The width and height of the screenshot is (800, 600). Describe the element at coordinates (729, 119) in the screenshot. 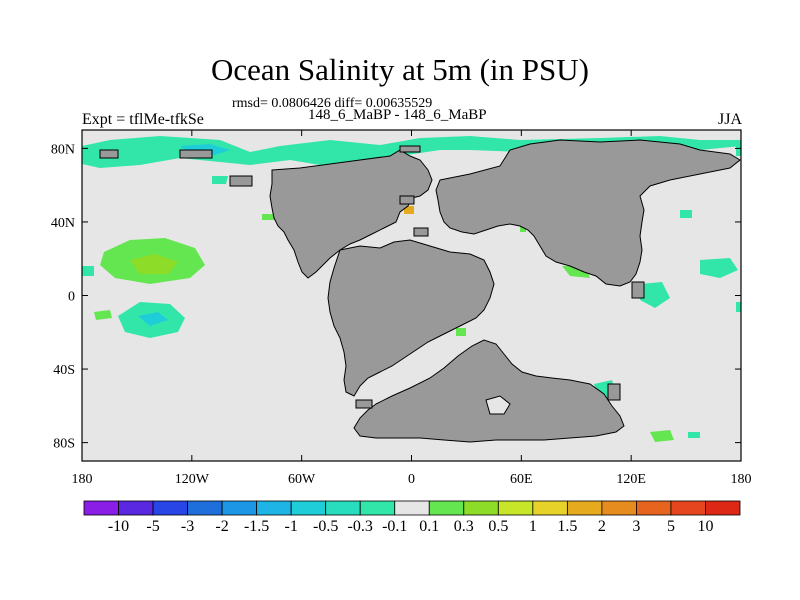

I see `season-label: JJA` at that location.